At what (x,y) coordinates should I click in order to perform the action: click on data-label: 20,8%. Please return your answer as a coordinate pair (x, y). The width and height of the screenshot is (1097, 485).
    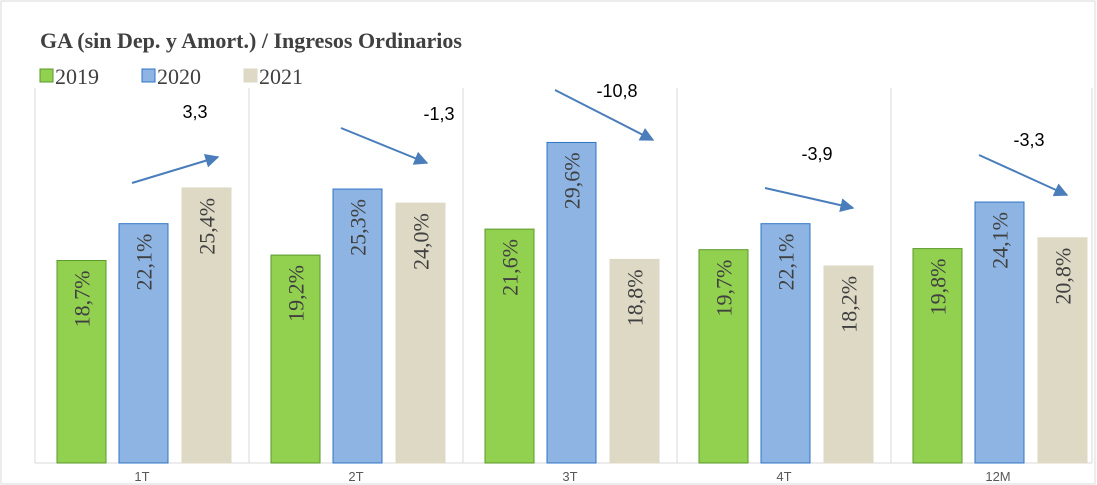
    Looking at the image, I should click on (1063, 276).